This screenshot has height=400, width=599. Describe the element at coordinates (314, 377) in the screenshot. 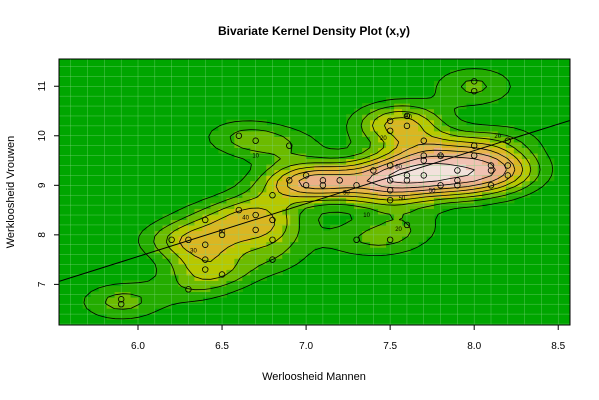

I see `x-axis-label: Werloosheid Mannen` at that location.